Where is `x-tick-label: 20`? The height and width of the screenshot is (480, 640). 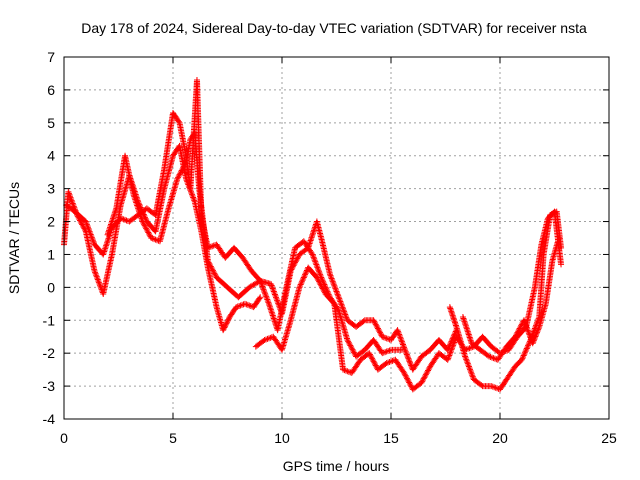 x-tick-label: 20 is located at coordinates (500, 438).